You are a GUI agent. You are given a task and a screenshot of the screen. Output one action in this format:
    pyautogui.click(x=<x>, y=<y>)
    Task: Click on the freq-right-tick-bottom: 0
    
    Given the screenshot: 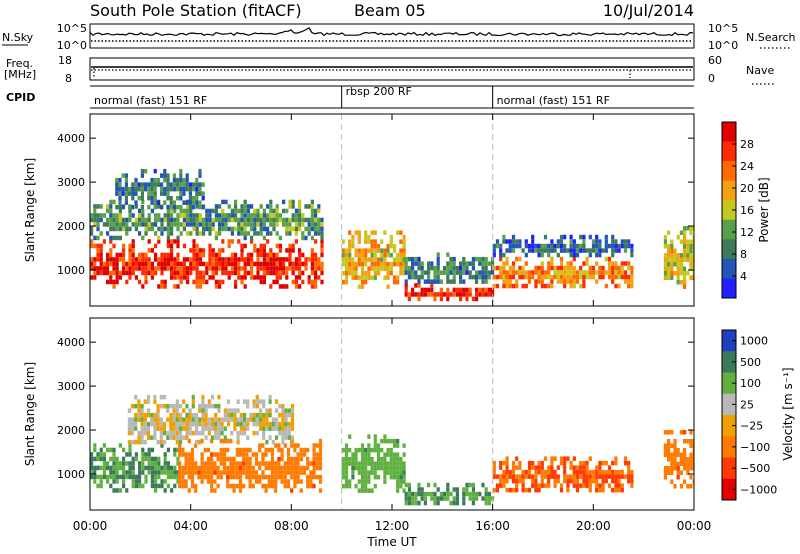 What is the action you would take?
    pyautogui.click(x=711, y=78)
    